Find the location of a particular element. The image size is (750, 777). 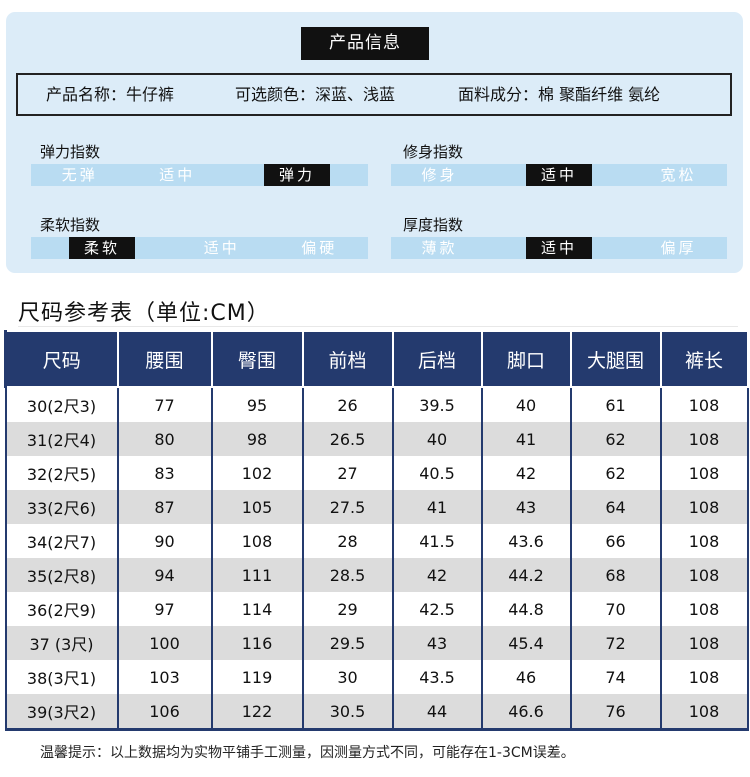

thickness-scale: 薄款 适中 偏厚 is located at coordinates (559, 248).